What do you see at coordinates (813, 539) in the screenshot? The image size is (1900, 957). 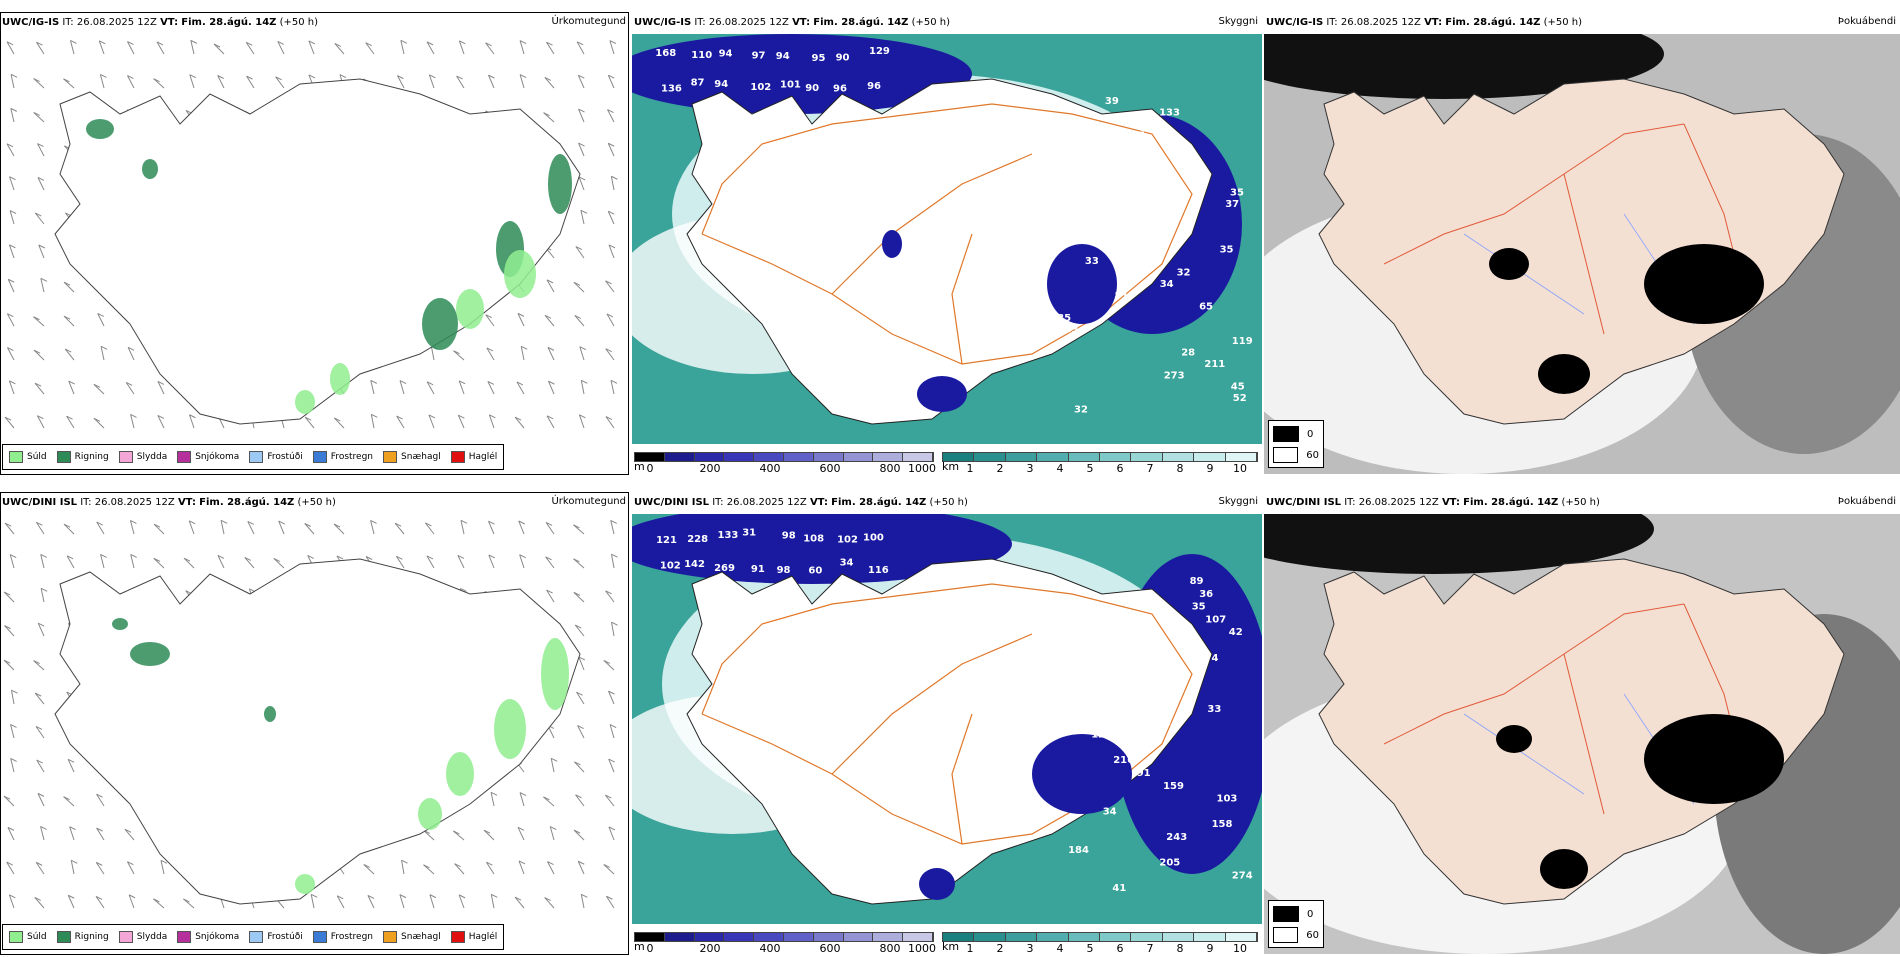 I see `cloud-base-value: 108` at bounding box center [813, 539].